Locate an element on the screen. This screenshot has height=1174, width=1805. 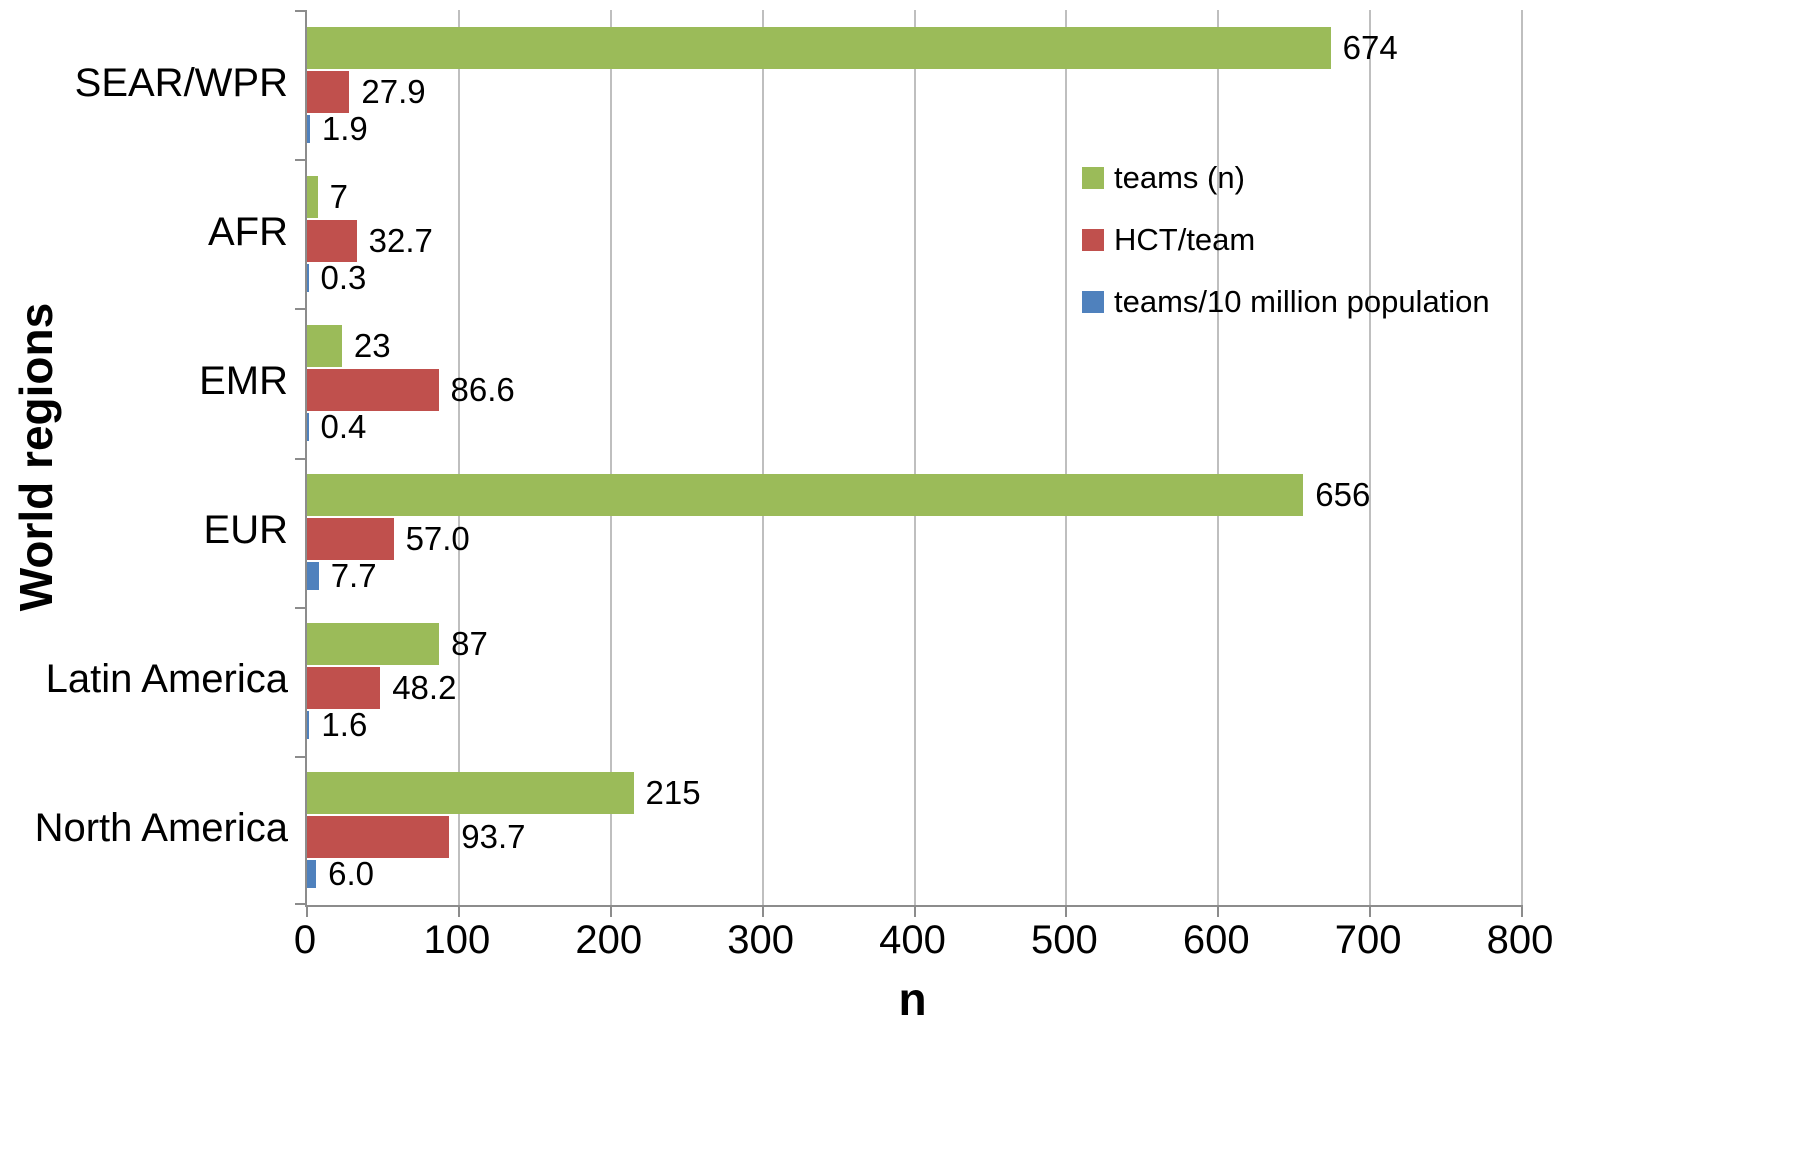
bar-value-label: 0.3 is located at coordinates (343, 277).